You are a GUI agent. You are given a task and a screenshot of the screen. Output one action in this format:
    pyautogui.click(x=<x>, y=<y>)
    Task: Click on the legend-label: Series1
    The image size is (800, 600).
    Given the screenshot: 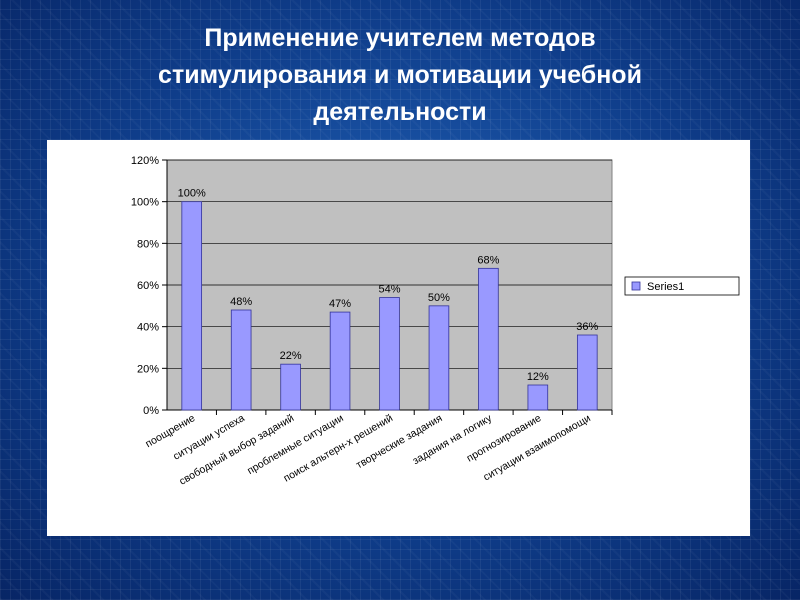 What is the action you would take?
    pyautogui.click(x=665, y=287)
    